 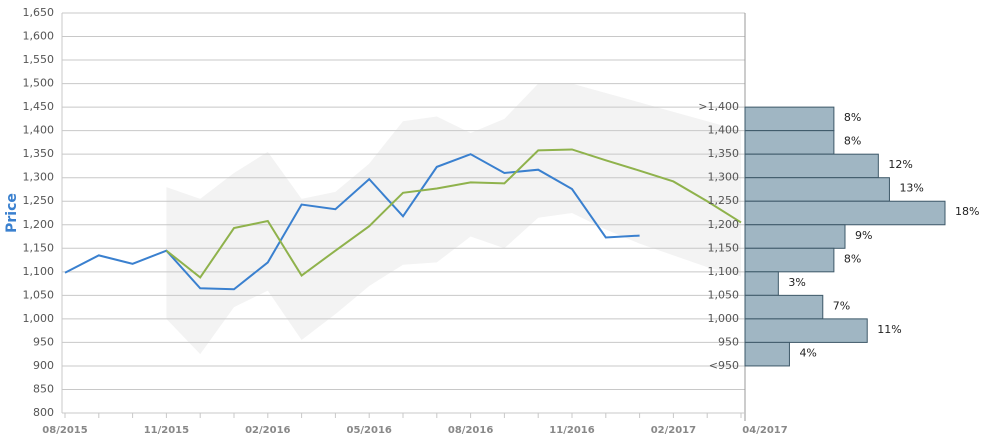 I want to click on bin-label: 950, so click(x=728, y=341).